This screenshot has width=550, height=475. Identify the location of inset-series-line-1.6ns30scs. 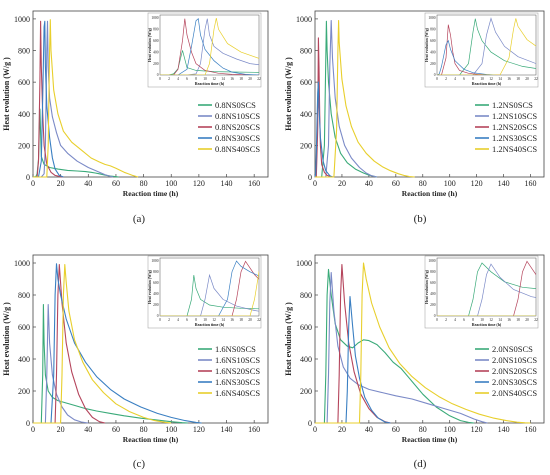
(209, 288).